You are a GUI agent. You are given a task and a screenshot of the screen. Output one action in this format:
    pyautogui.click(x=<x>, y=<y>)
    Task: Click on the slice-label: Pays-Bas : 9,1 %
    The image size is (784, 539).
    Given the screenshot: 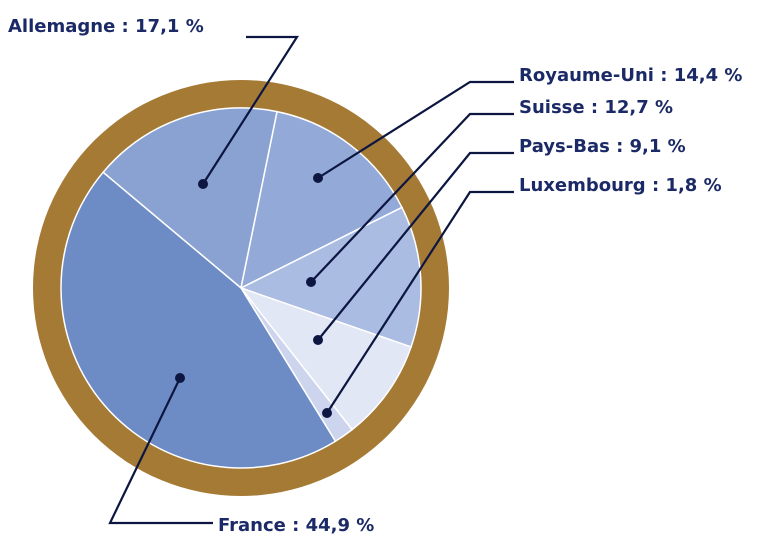 What is the action you would take?
    pyautogui.click(x=602, y=146)
    